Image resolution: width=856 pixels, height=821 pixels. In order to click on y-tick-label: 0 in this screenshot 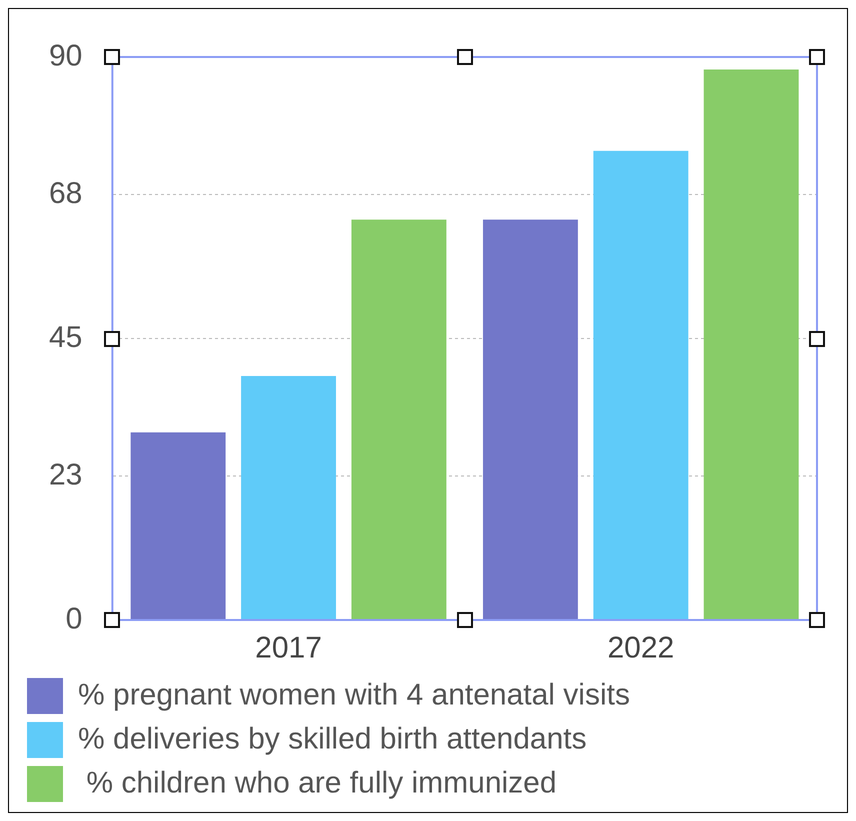, I will do `click(74, 619)`.